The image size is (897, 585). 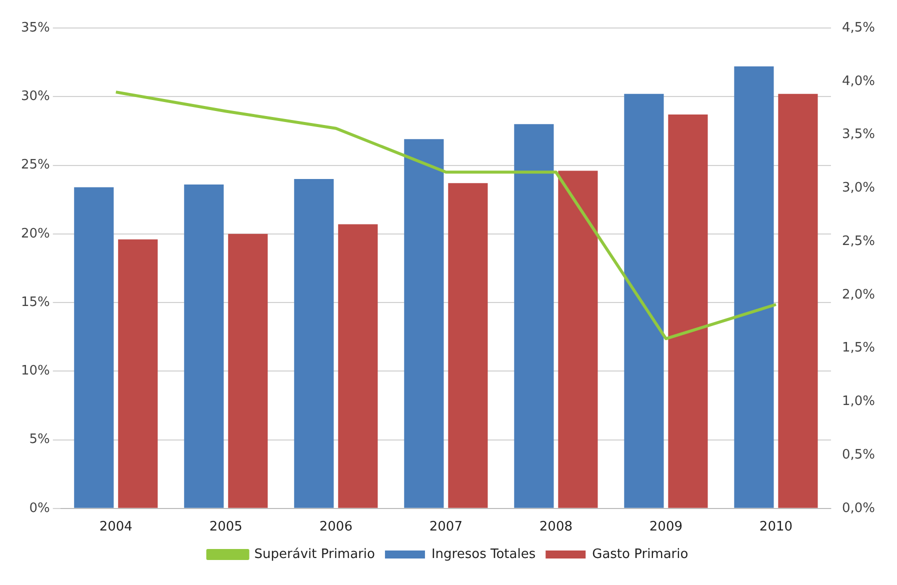 What do you see at coordinates (39, 440) in the screenshot?
I see `y-tick-label: 5%` at bounding box center [39, 440].